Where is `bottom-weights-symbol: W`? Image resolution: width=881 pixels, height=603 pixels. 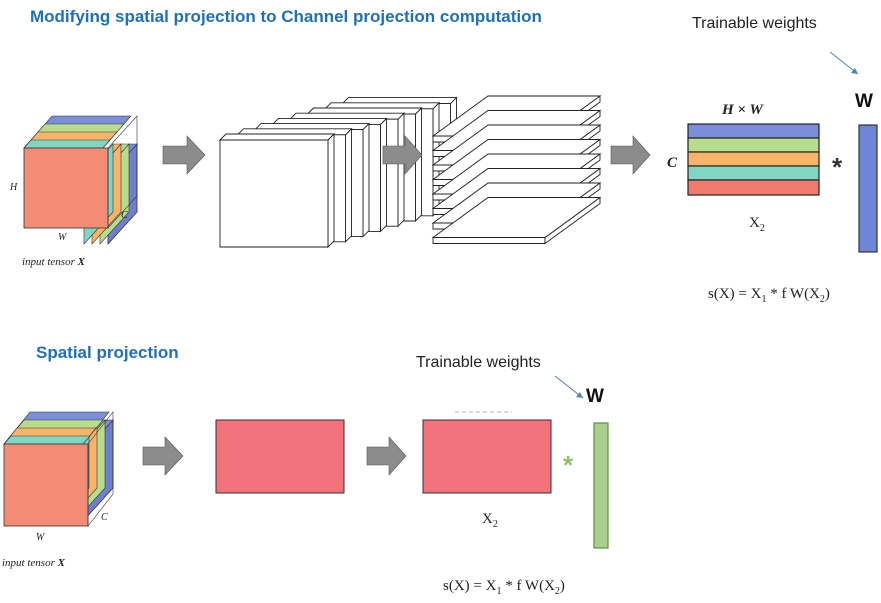 bottom-weights-symbol: W is located at coordinates (595, 396).